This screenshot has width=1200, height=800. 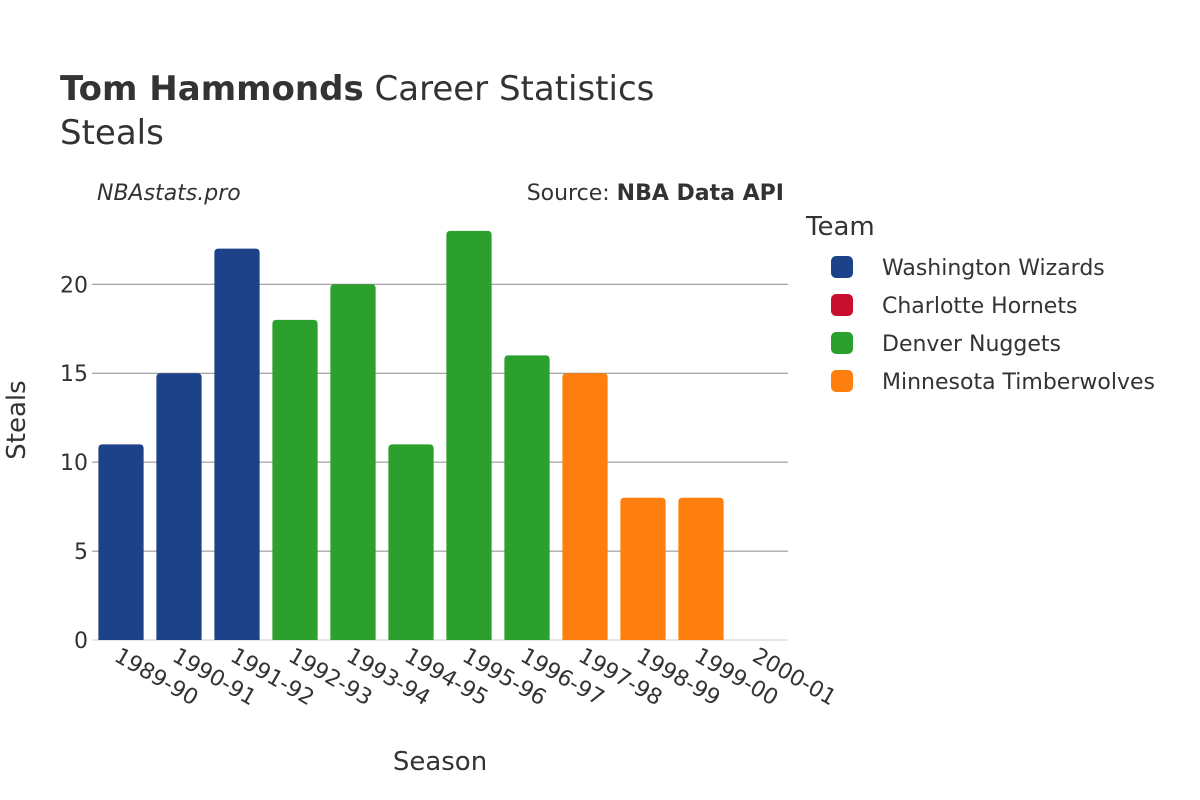 I want to click on legend-label: Washington Wizards, so click(x=993, y=268).